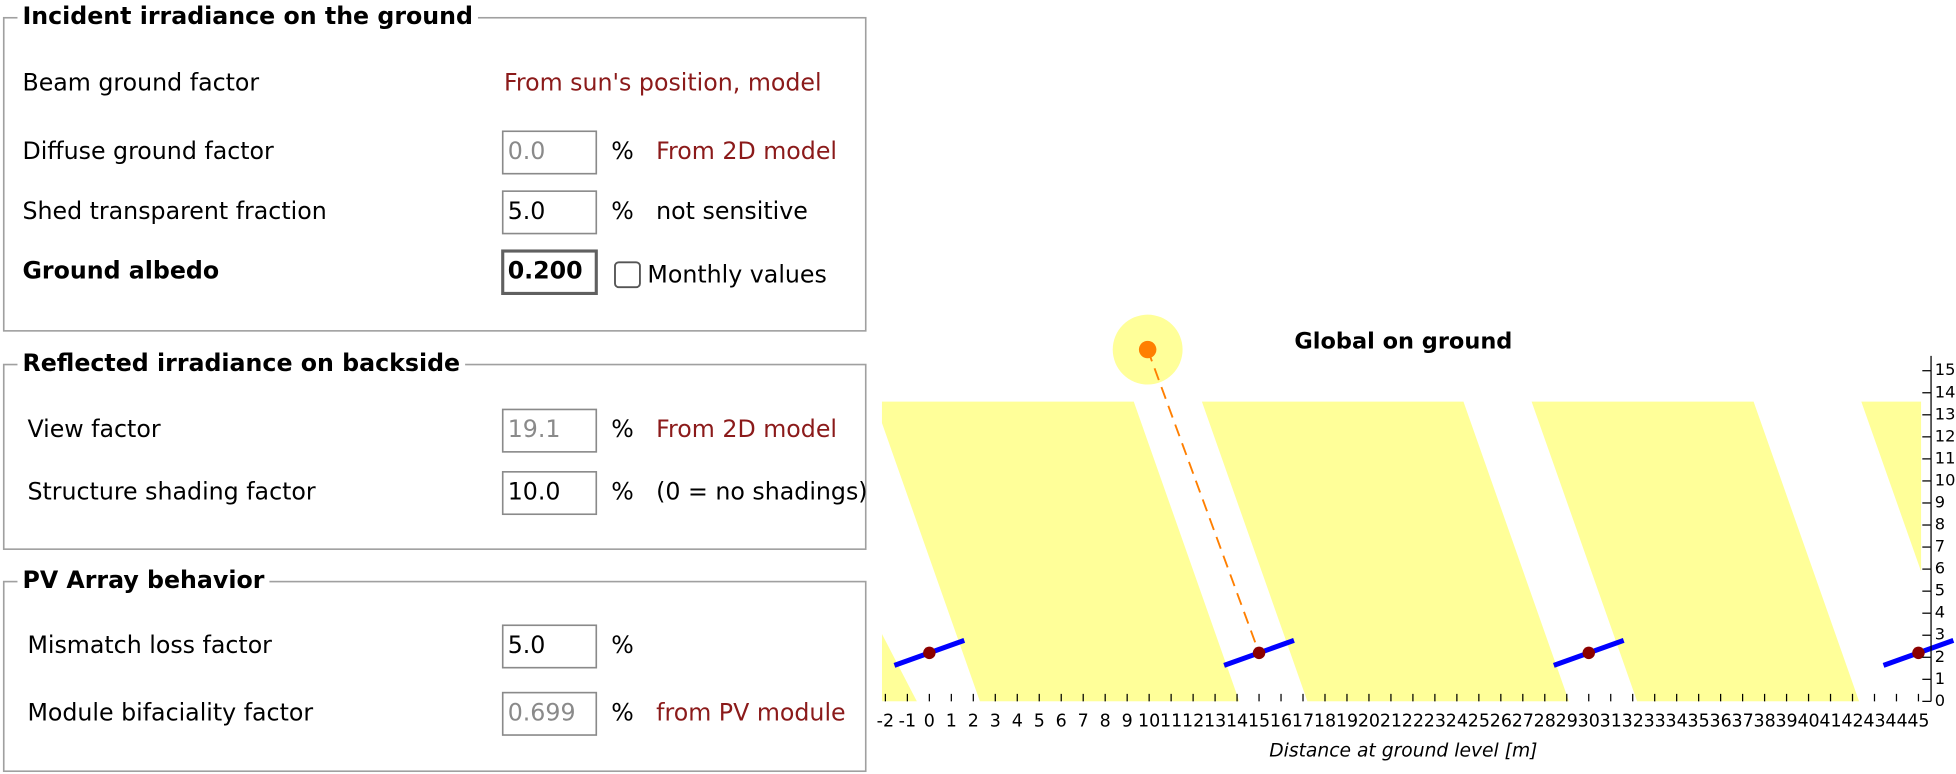 This screenshot has width=1956, height=774. What do you see at coordinates (1940, 612) in the screenshot?
I see `y-tick-label: 4` at bounding box center [1940, 612].